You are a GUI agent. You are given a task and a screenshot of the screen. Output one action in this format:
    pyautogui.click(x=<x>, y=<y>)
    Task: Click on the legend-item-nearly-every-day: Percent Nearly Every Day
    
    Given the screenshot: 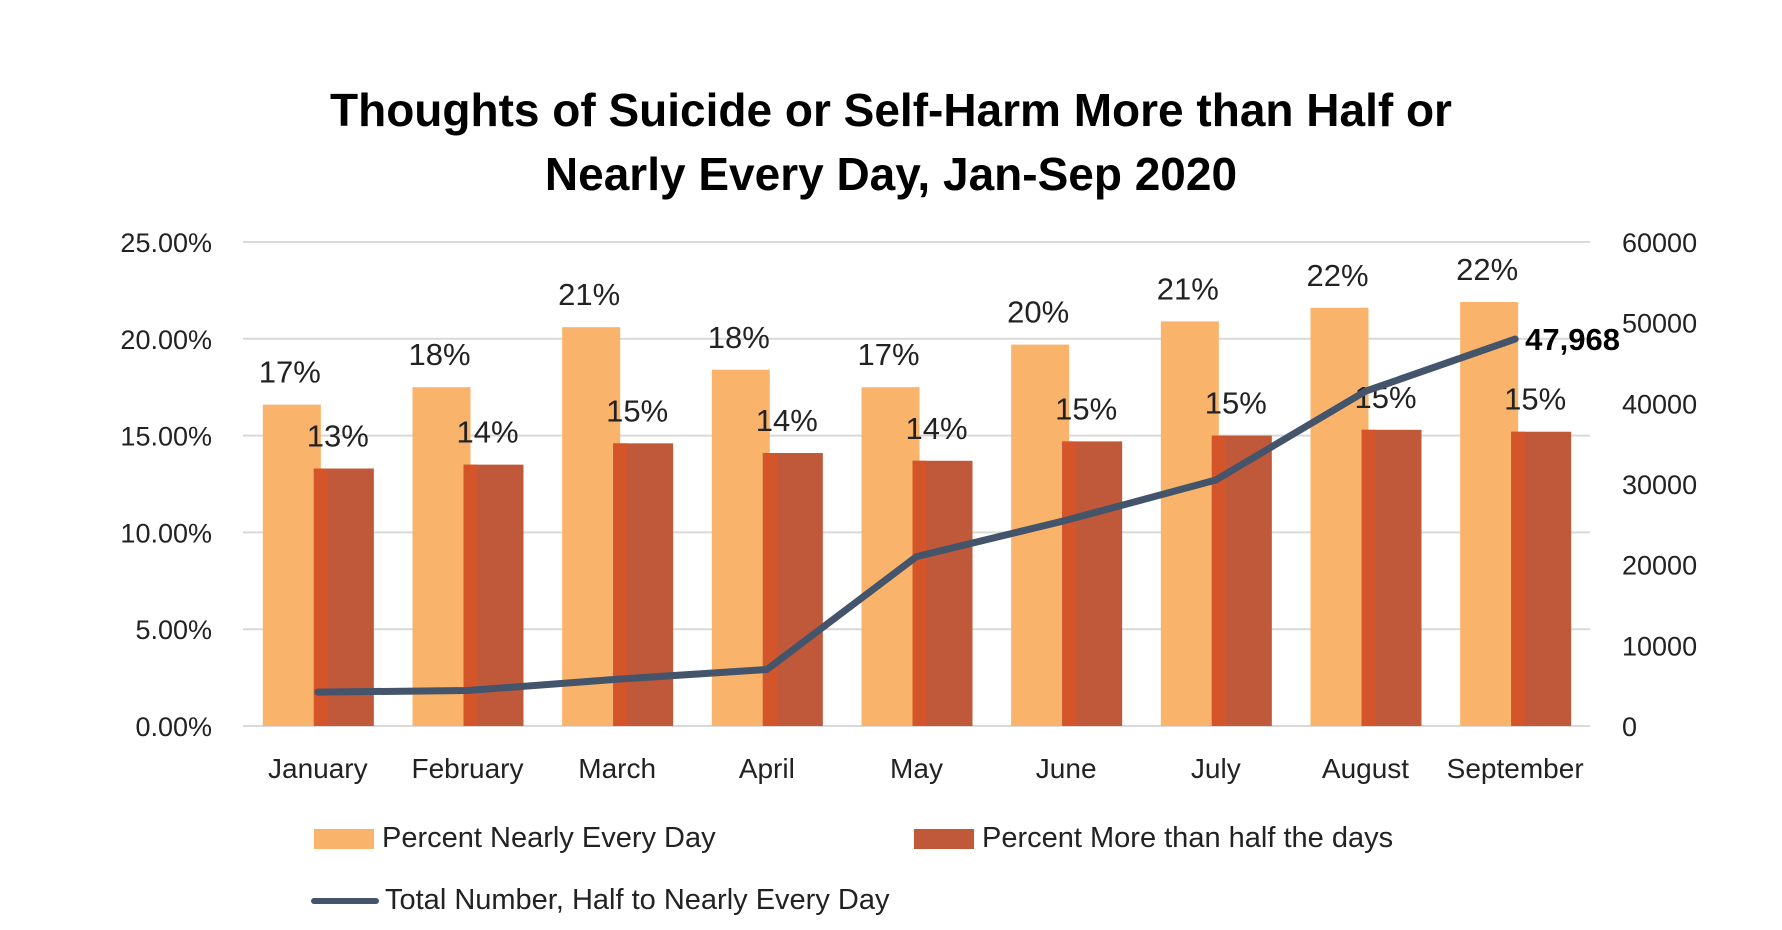 What is the action you would take?
    pyautogui.click(x=614, y=838)
    